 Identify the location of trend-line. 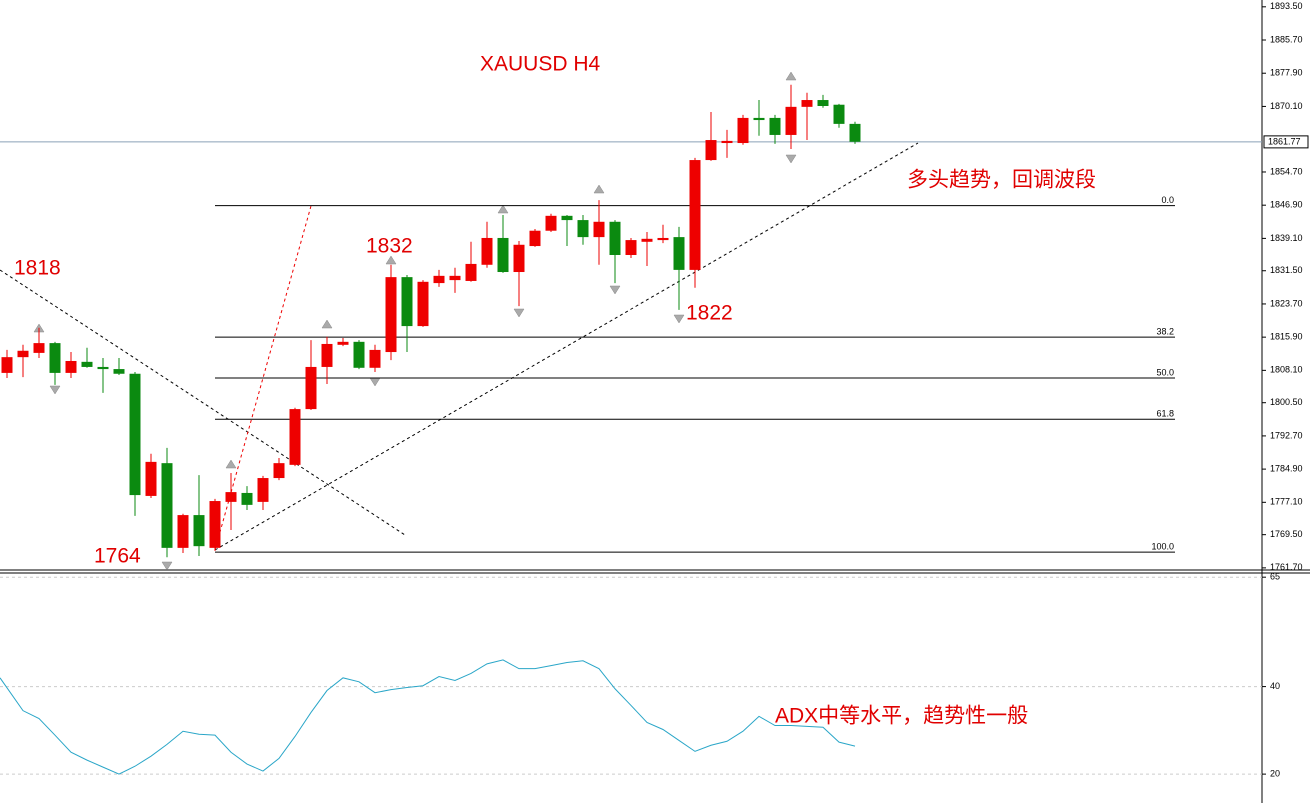
(203, 402).